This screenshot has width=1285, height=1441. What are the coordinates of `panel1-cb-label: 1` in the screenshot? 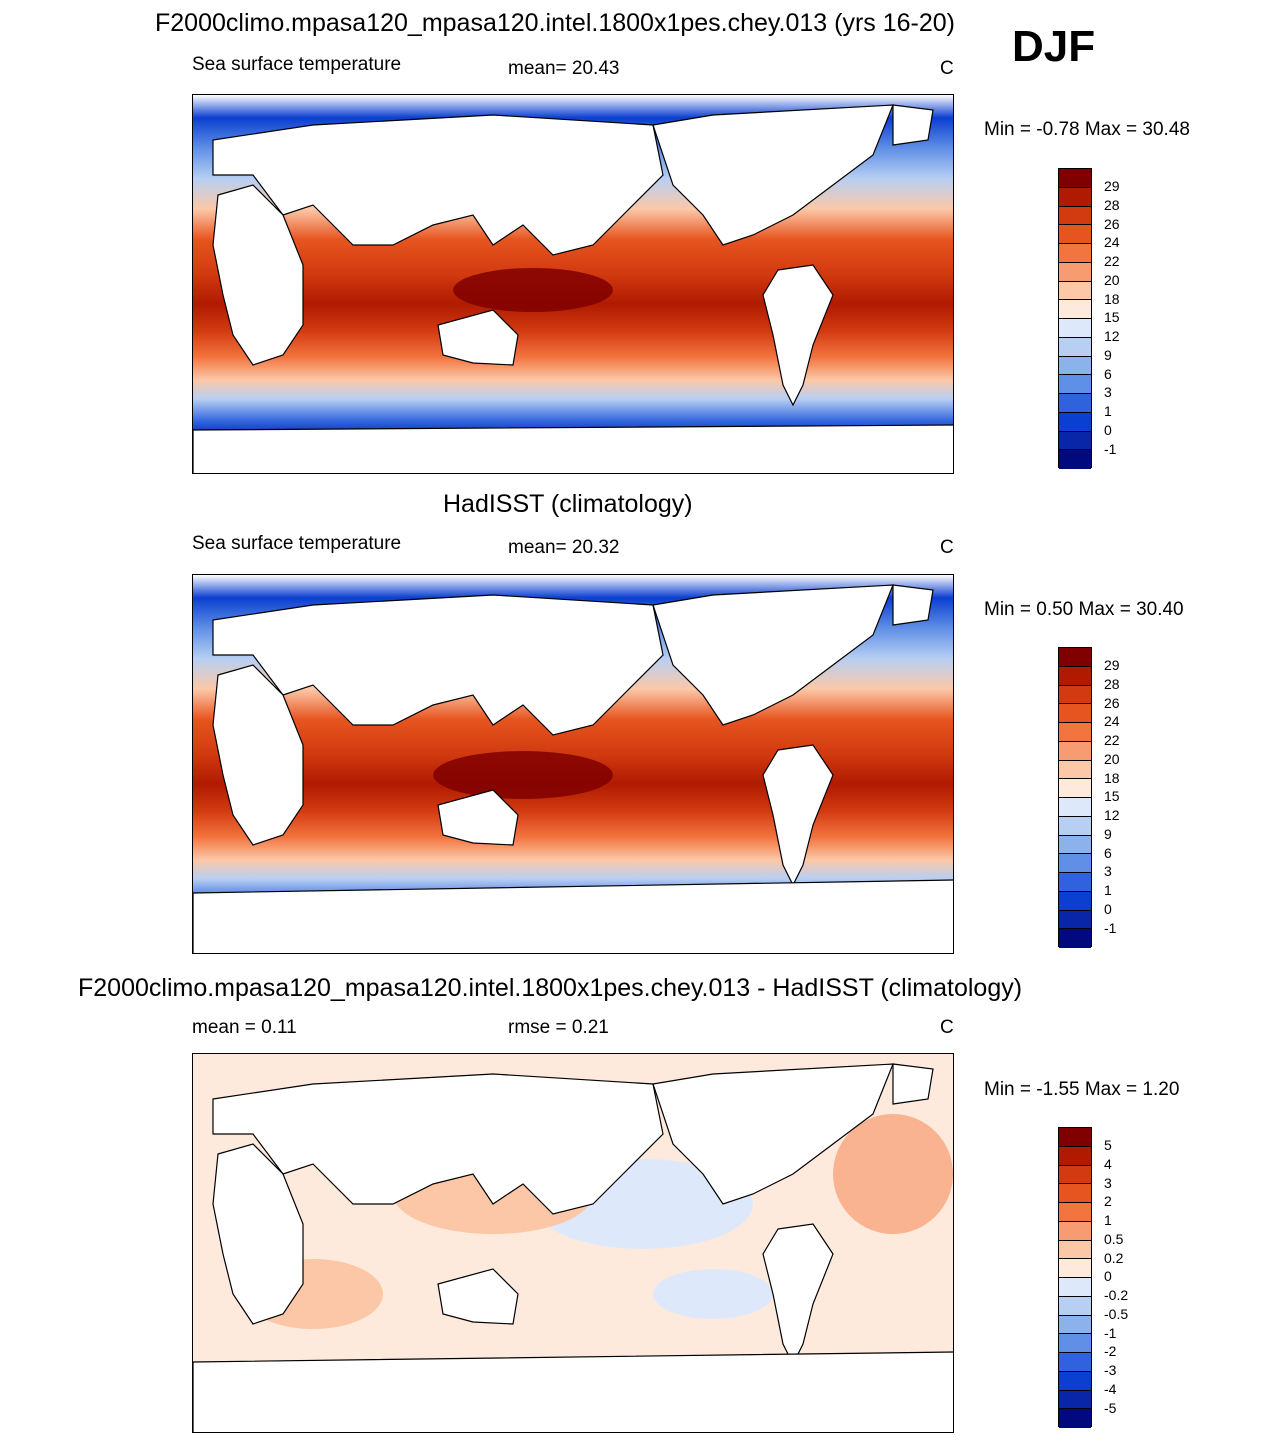 It's located at (1108, 411).